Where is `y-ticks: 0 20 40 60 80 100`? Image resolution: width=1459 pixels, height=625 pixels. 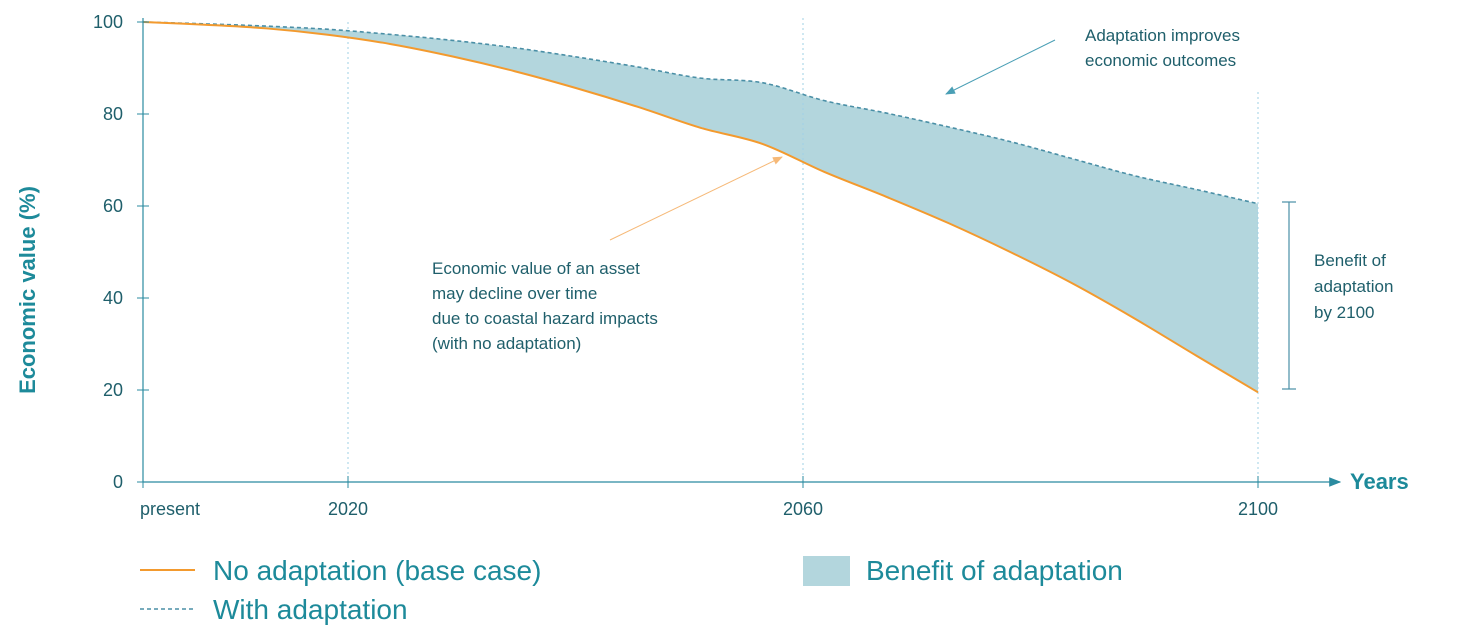
y-ticks: 0 20 40 60 80 100 is located at coordinates (121, 252).